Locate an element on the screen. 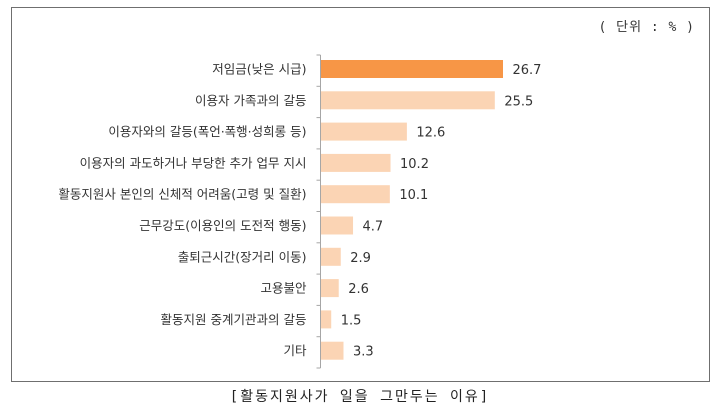  category-label: 출퇴근시간(장거리 이동) is located at coordinates (242, 256).